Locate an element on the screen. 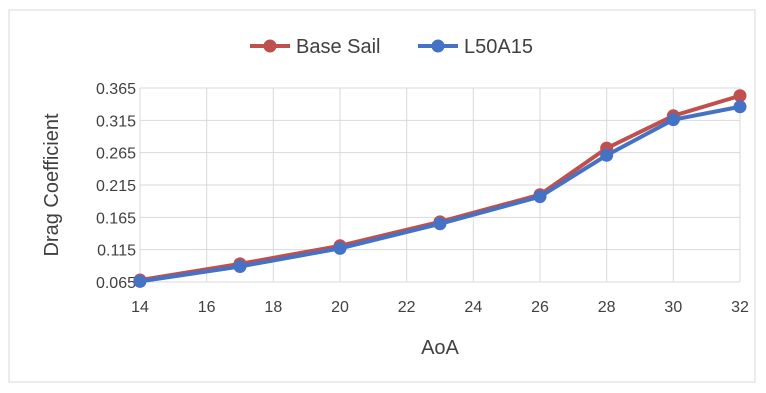 The image size is (766, 393). legend-label: Base Sail is located at coordinates (338, 47).